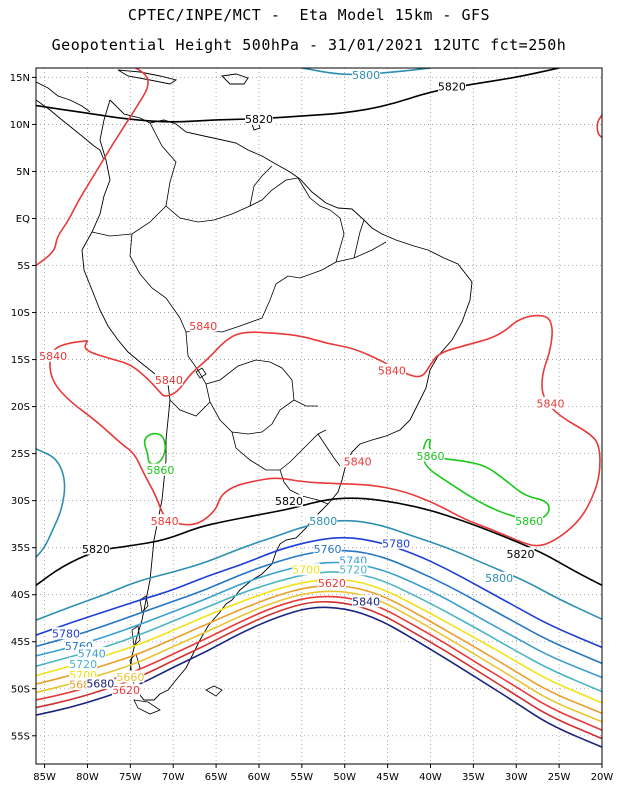  I want to click on tierra-del-fuego, so click(147, 707).